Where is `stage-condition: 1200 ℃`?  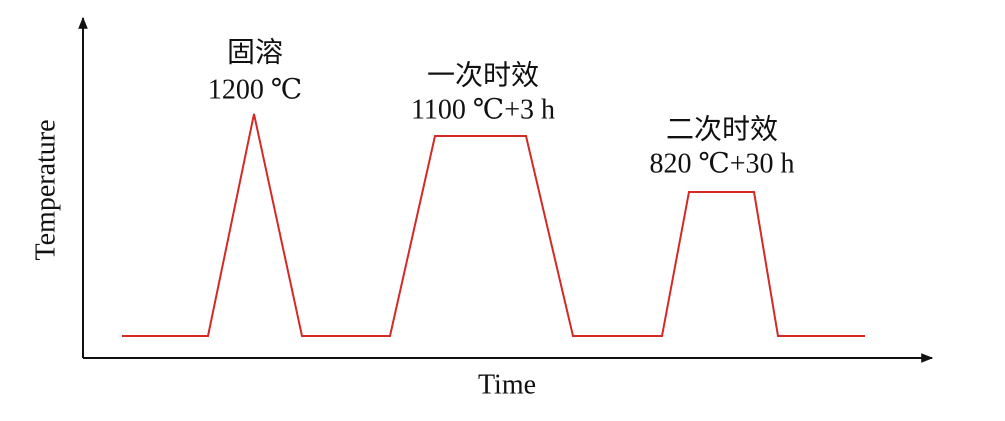 stage-condition: 1200 ℃ is located at coordinates (255, 89).